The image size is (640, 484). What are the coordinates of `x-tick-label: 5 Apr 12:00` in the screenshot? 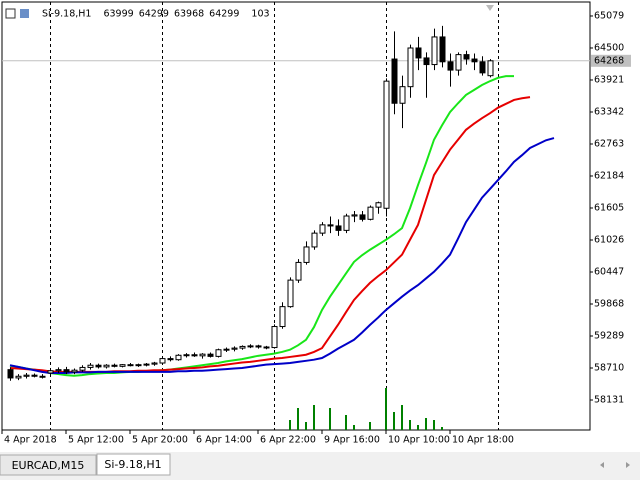 It's located at (96, 440).